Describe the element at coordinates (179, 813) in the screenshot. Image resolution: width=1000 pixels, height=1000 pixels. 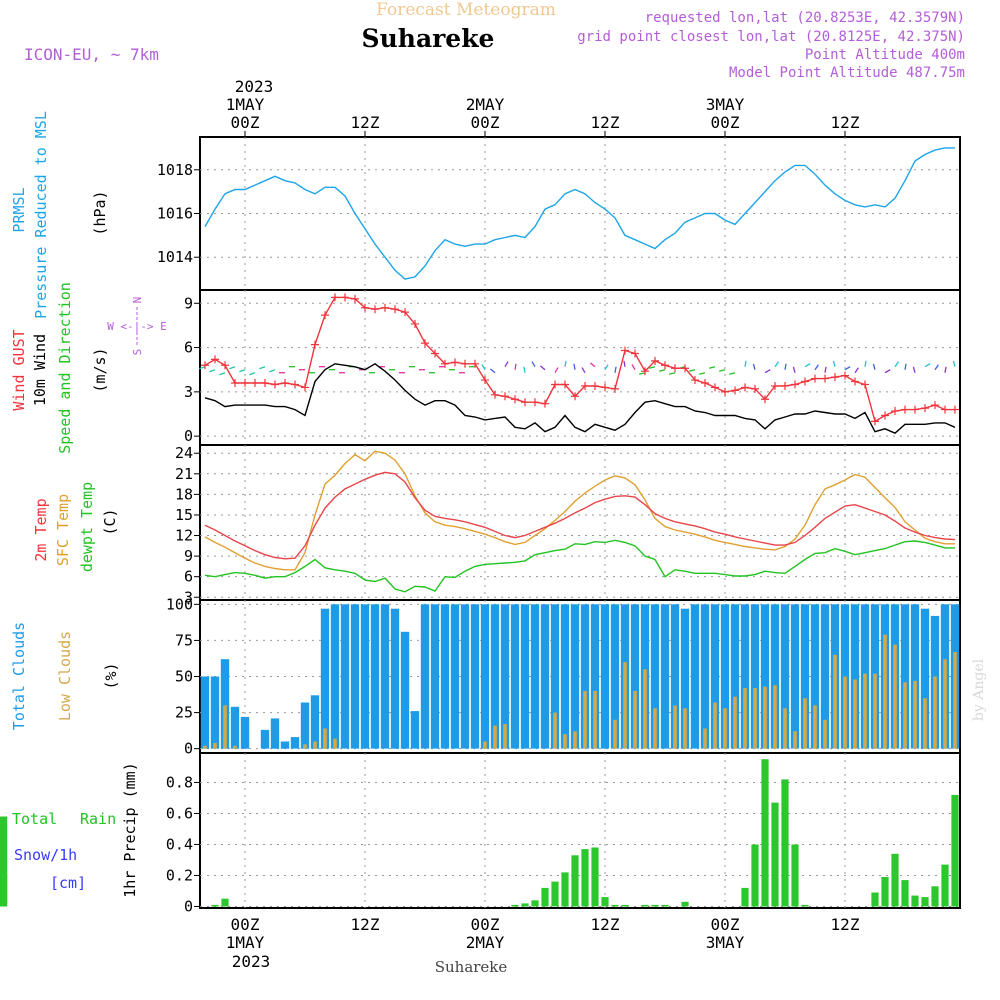
I see `y-tick-label: 0.6` at that location.